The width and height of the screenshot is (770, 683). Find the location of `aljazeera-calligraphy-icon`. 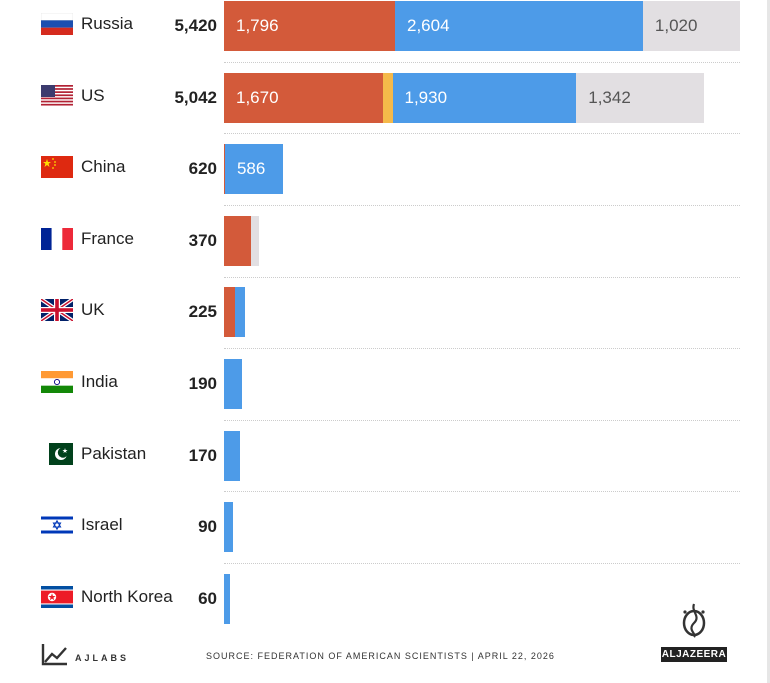

aljazeera-calligraphy-icon is located at coordinates (694, 620).